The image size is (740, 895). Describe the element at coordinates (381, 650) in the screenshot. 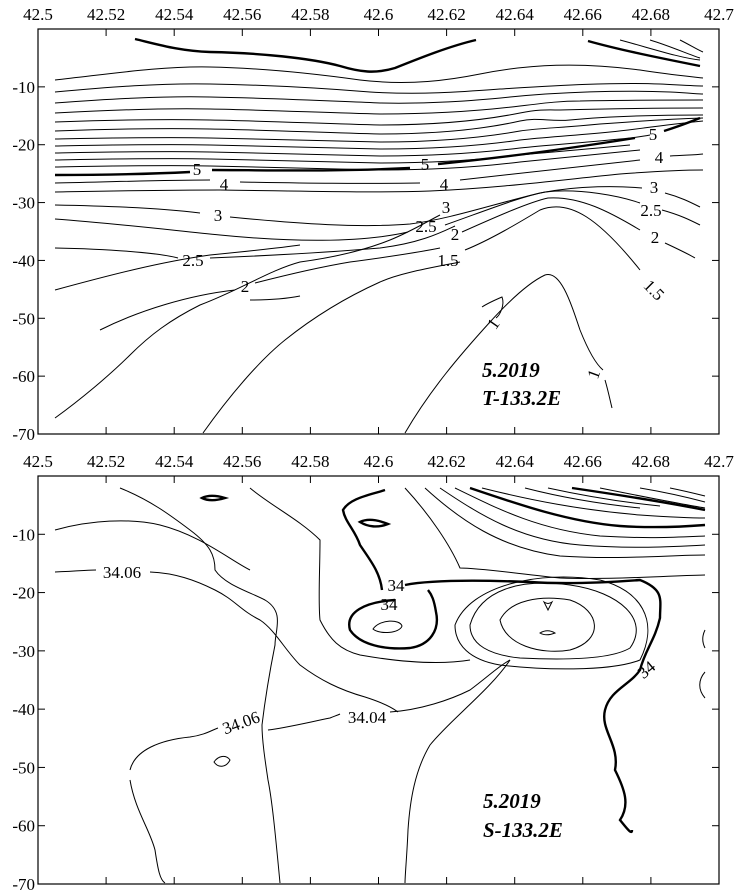

I see `contour-labels: 34.06 34.06 34.04 34 34 34` at that location.